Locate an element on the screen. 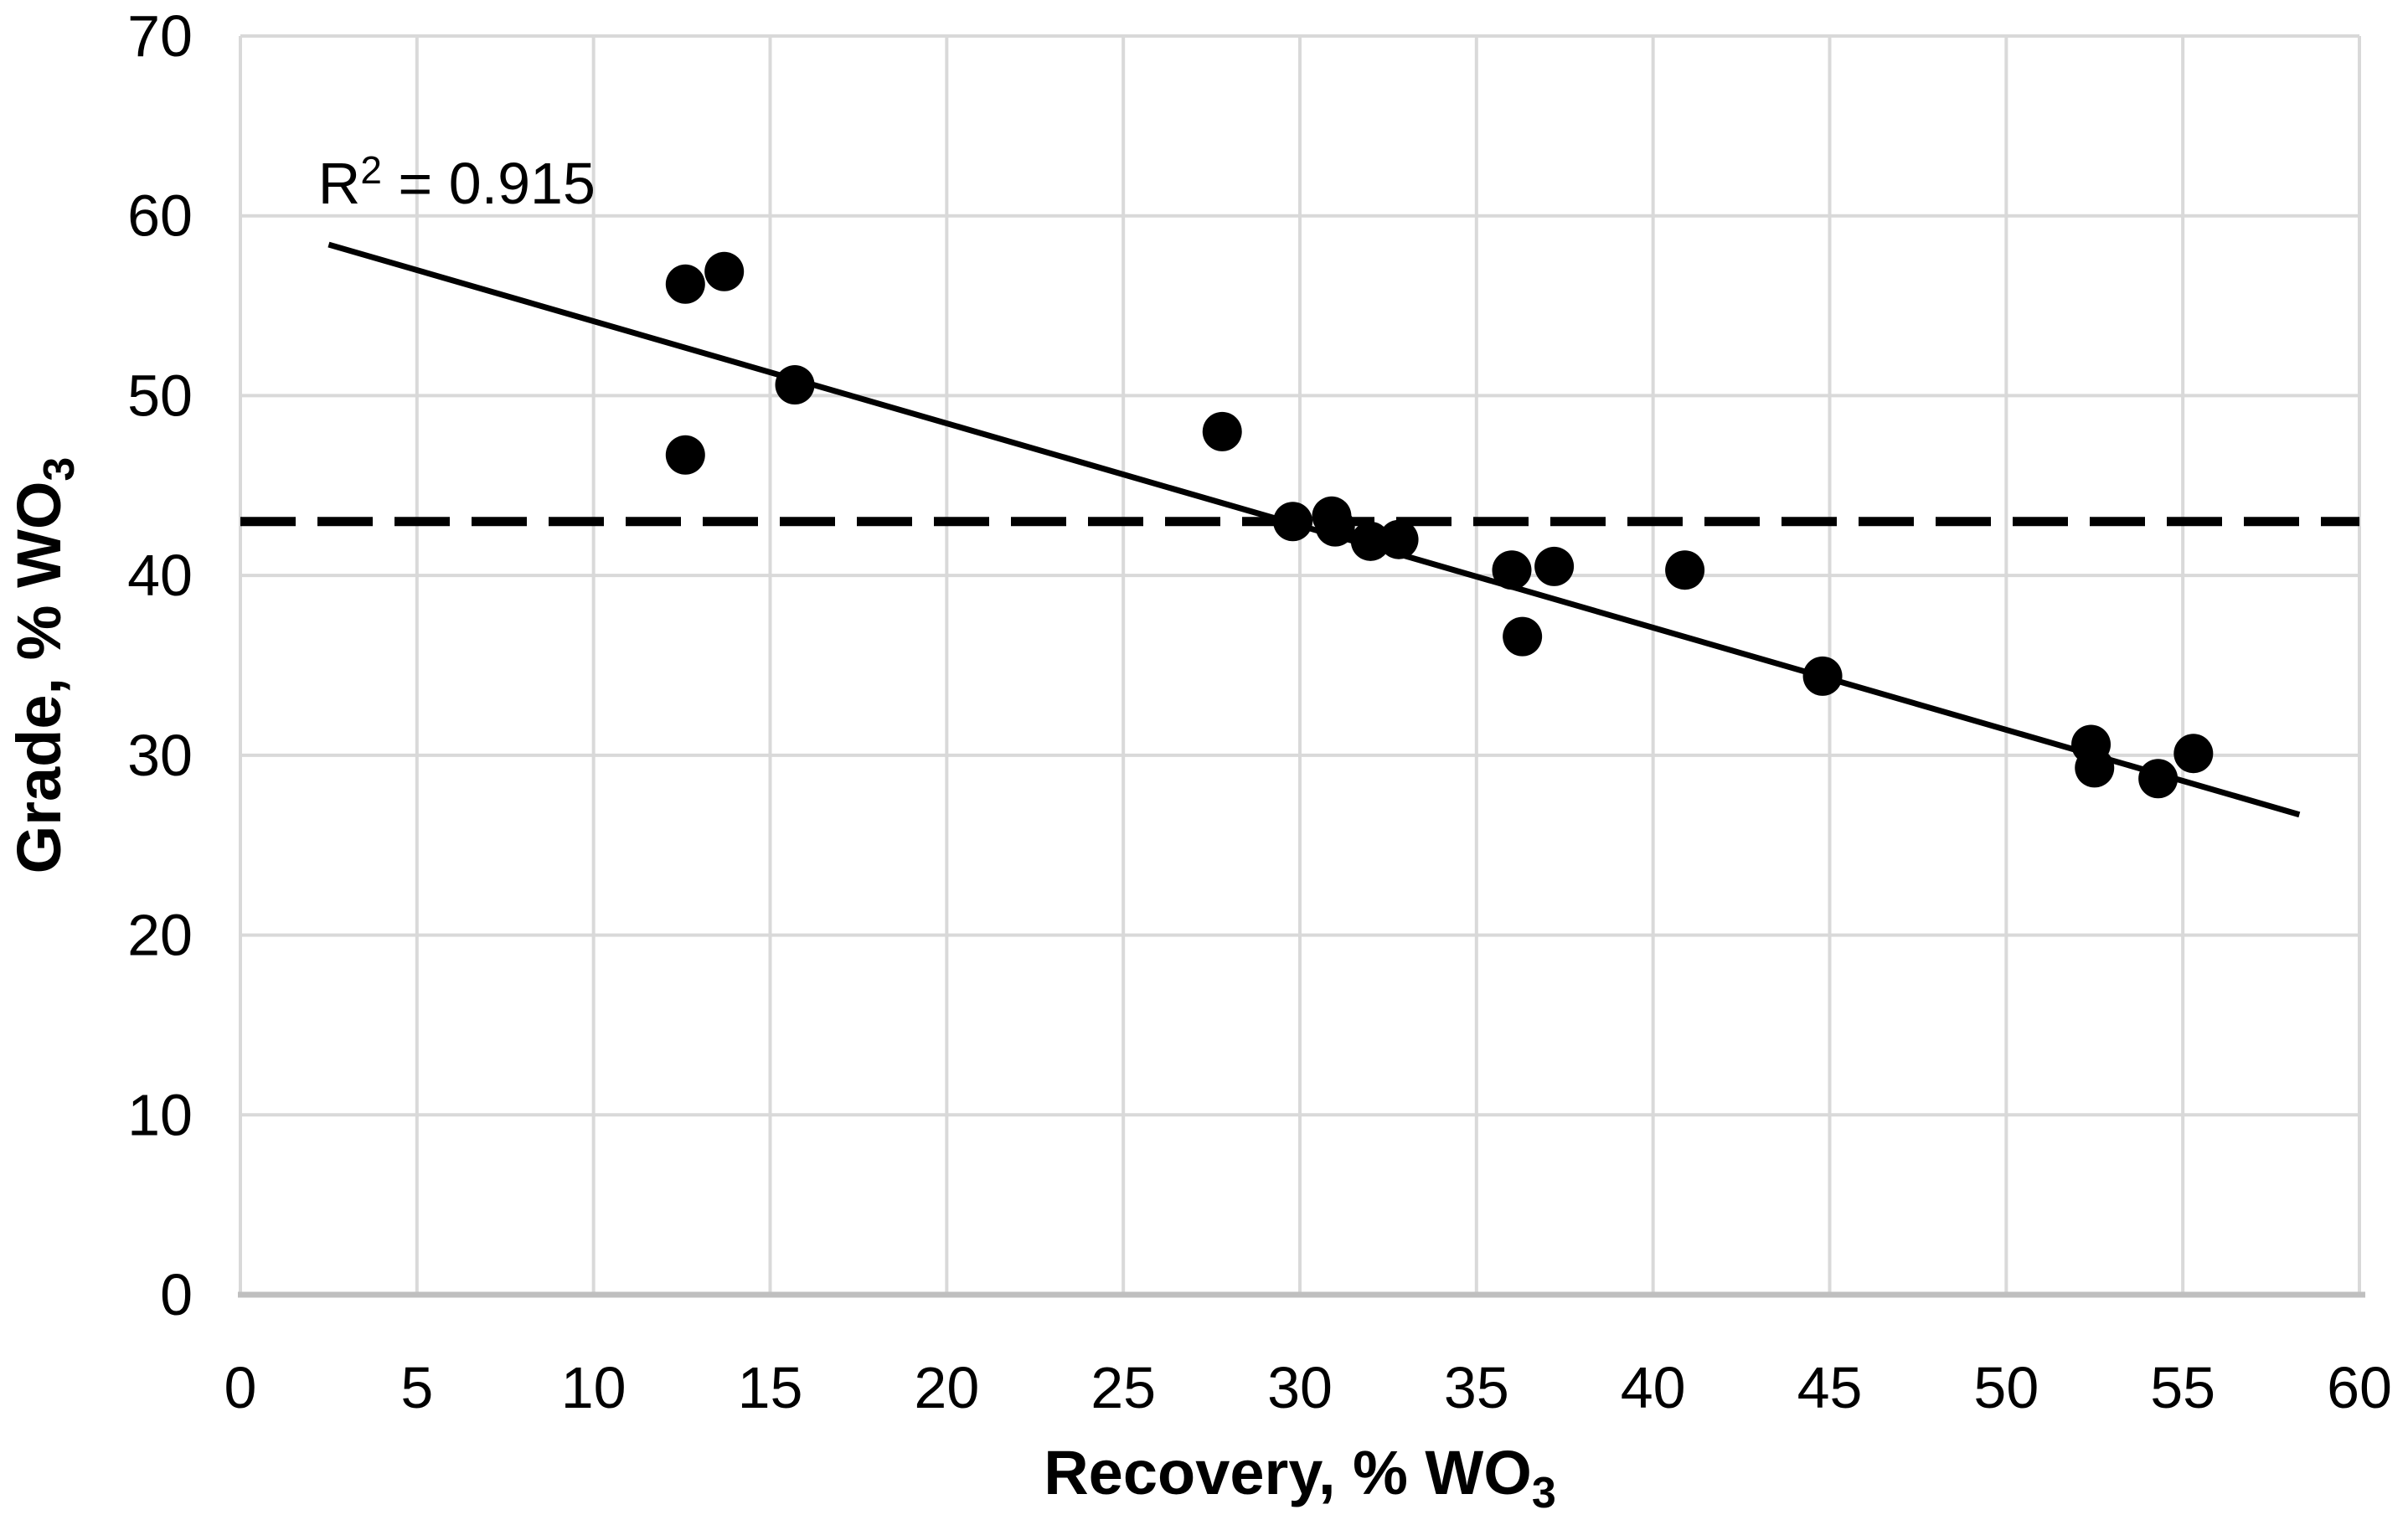 The width and height of the screenshot is (2408, 1525). x-tick-label: 0 is located at coordinates (240, 1387).